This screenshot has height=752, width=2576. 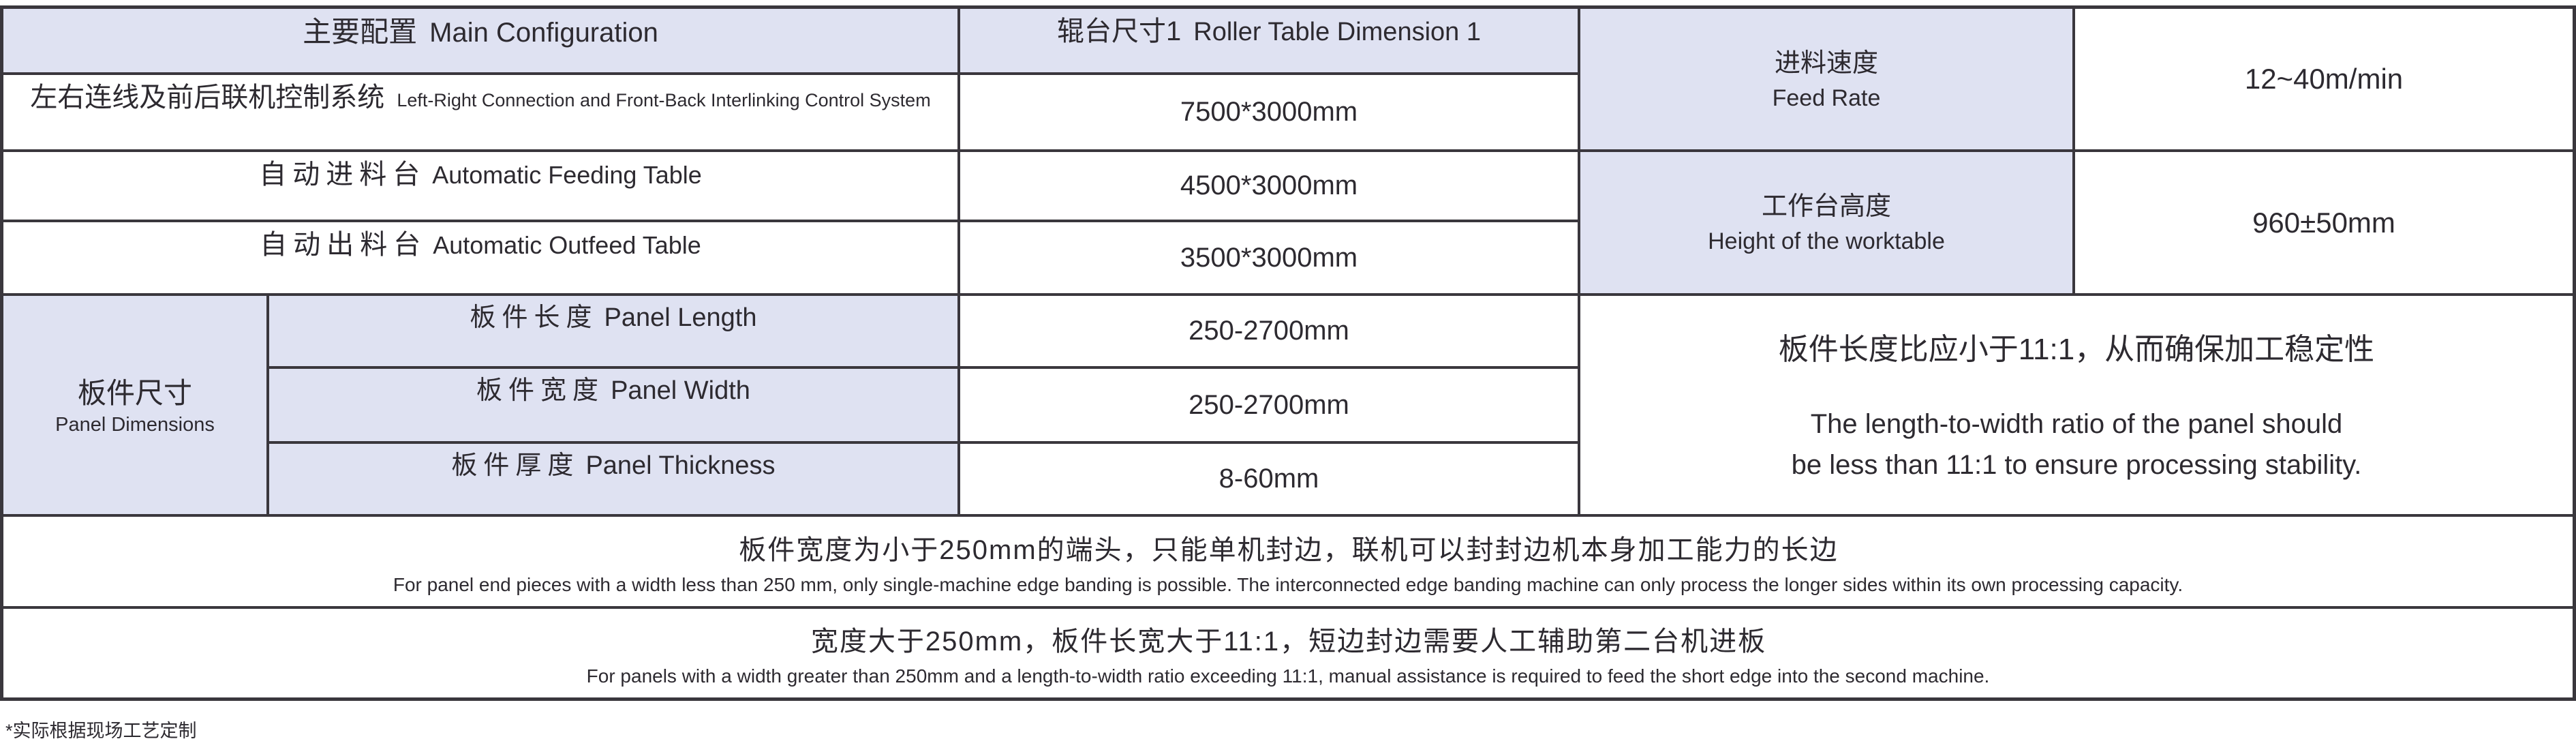 I want to click on cell-worktable-height-value: 960±50mm, so click(x=2324, y=222).